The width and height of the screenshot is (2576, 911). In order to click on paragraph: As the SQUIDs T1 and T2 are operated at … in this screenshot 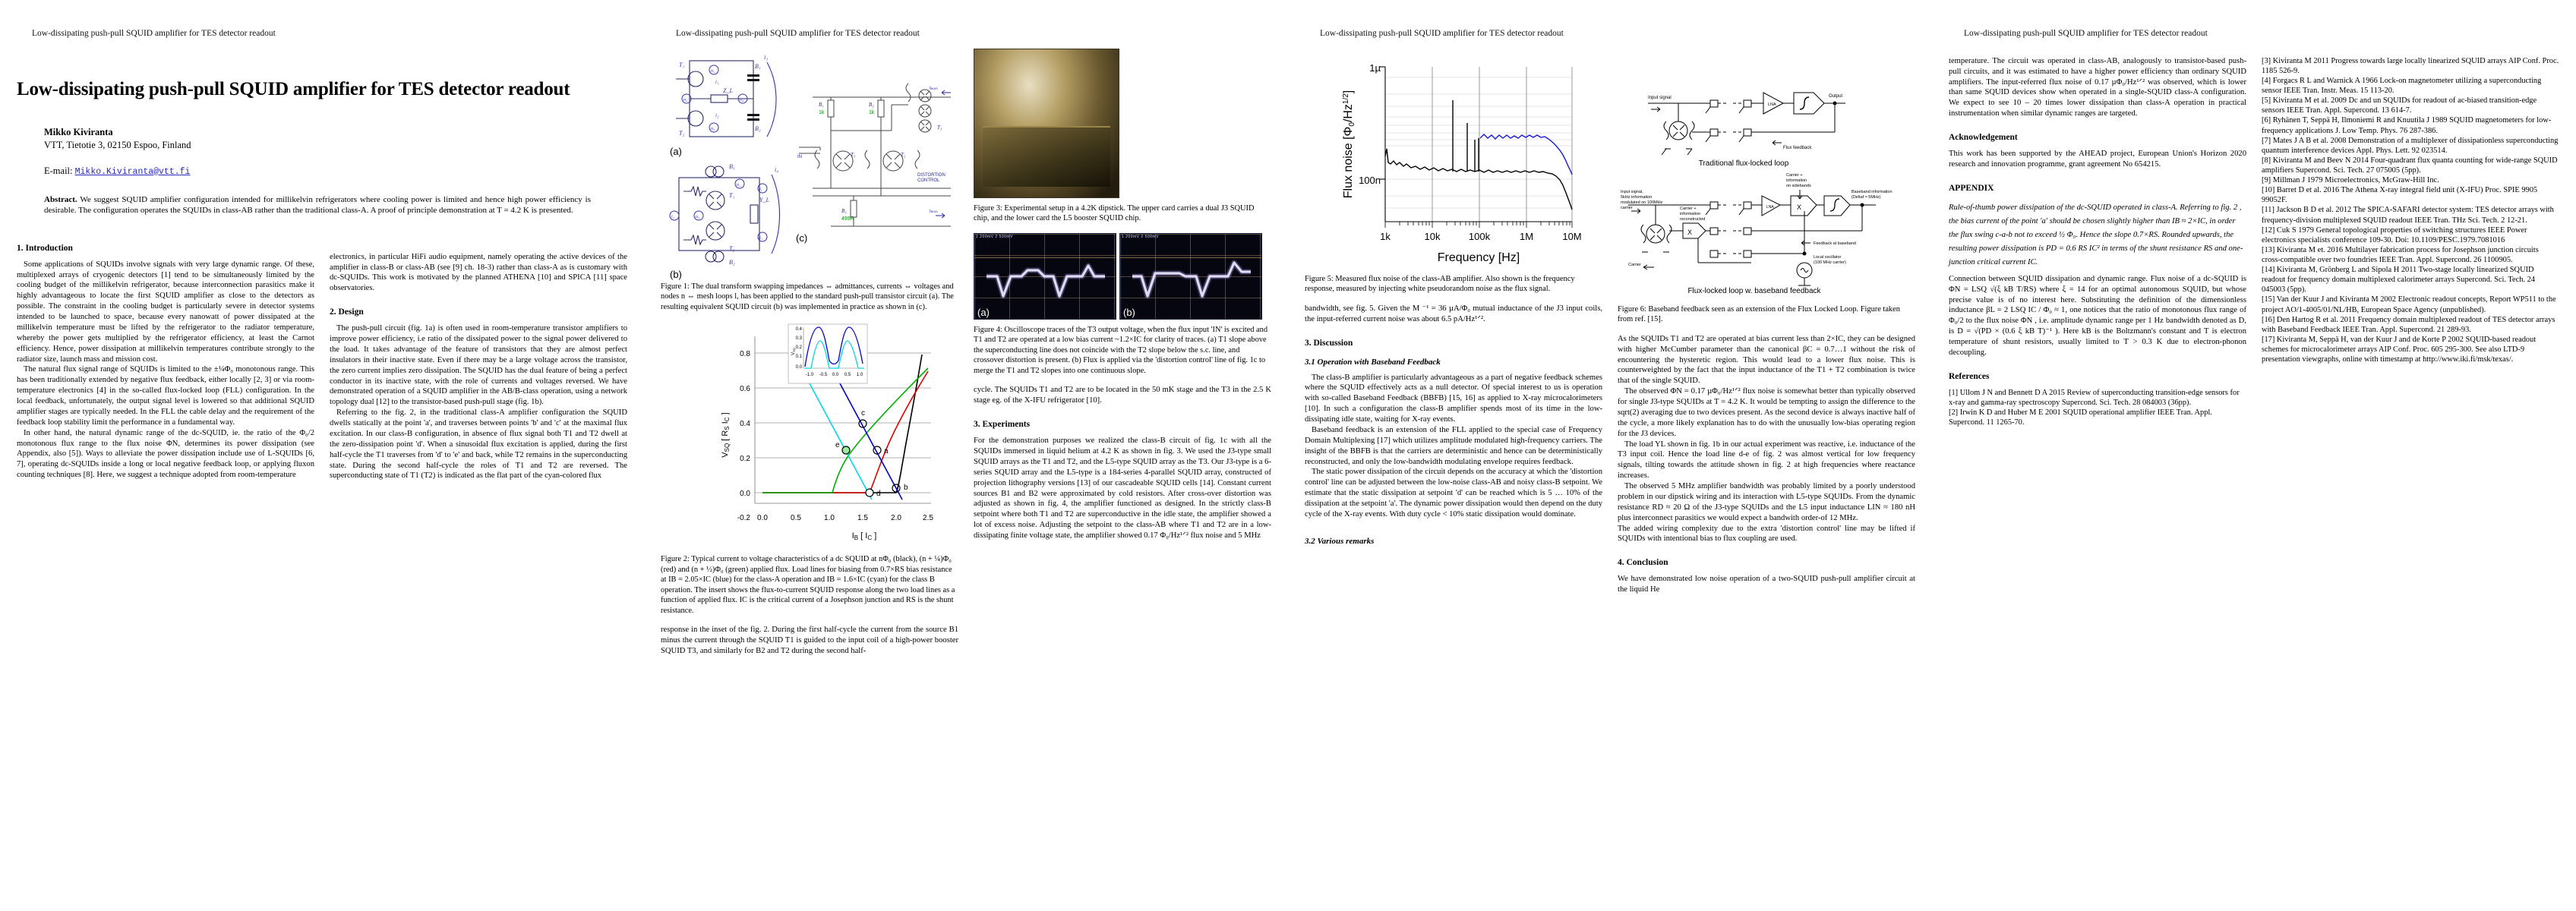, I will do `click(1766, 360)`.